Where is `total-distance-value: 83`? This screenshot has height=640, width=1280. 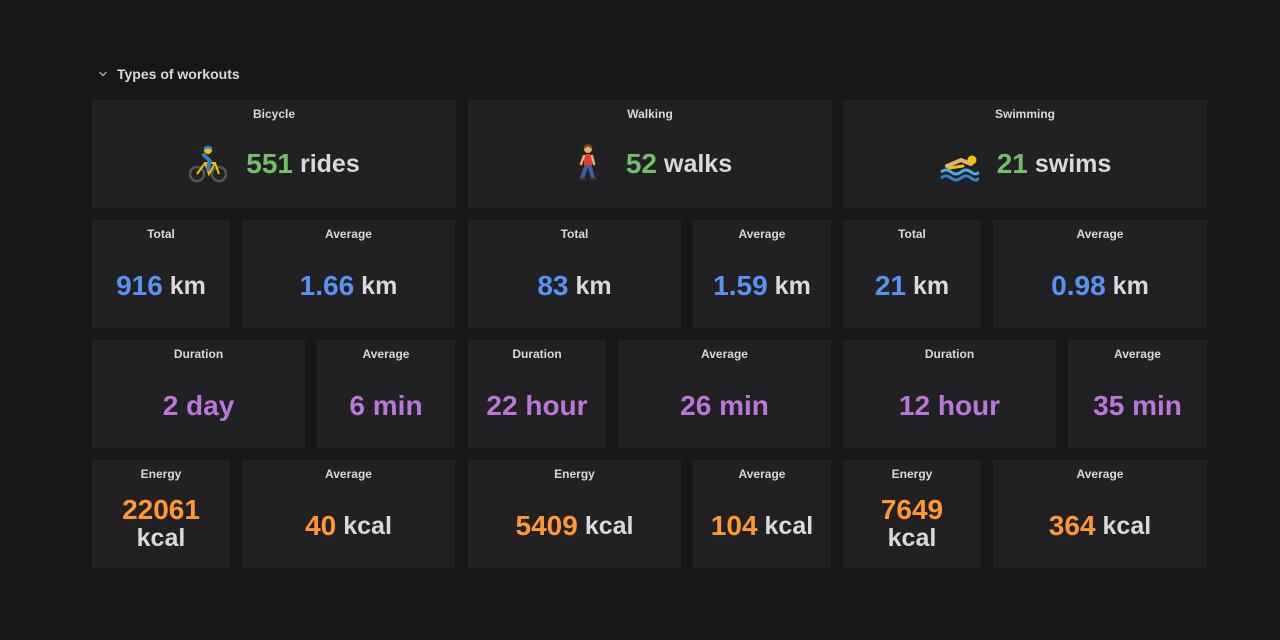 total-distance-value: 83 is located at coordinates (553, 285).